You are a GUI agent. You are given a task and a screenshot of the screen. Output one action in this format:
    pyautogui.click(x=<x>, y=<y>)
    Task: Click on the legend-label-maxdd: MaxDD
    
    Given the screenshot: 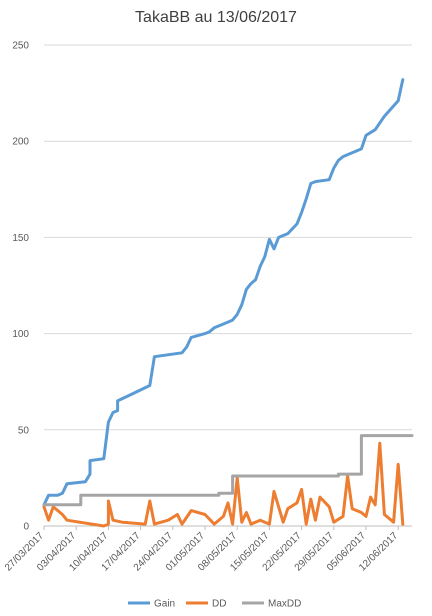 What is the action you would take?
    pyautogui.click(x=284, y=604)
    